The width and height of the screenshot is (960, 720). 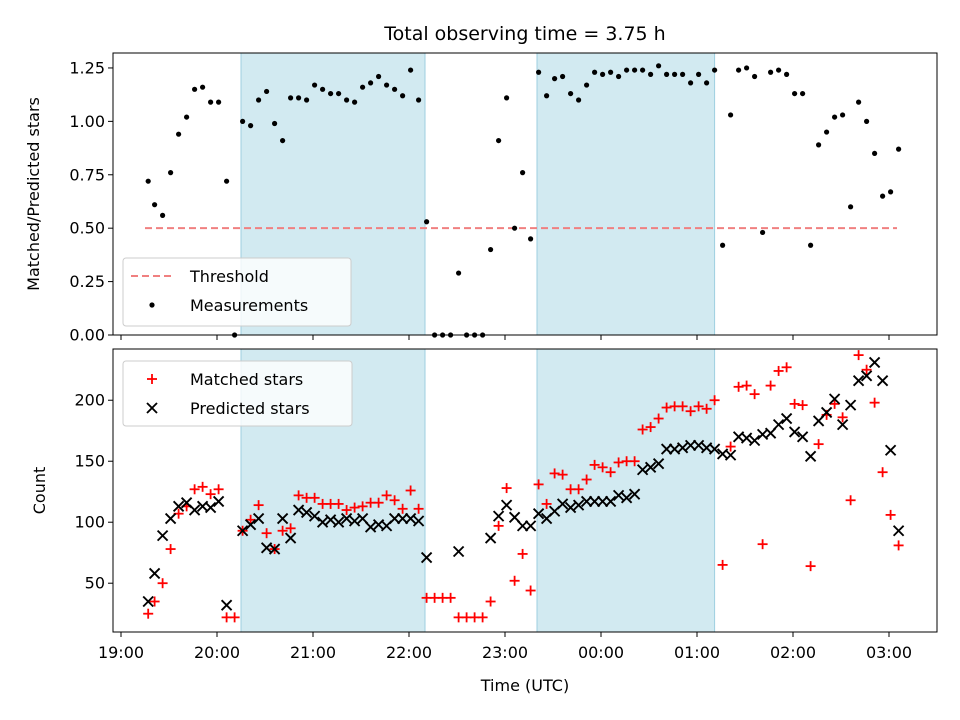 What do you see at coordinates (33, 194) in the screenshot?
I see `ratio-y-axis-label: Matched/Predicted stars` at bounding box center [33, 194].